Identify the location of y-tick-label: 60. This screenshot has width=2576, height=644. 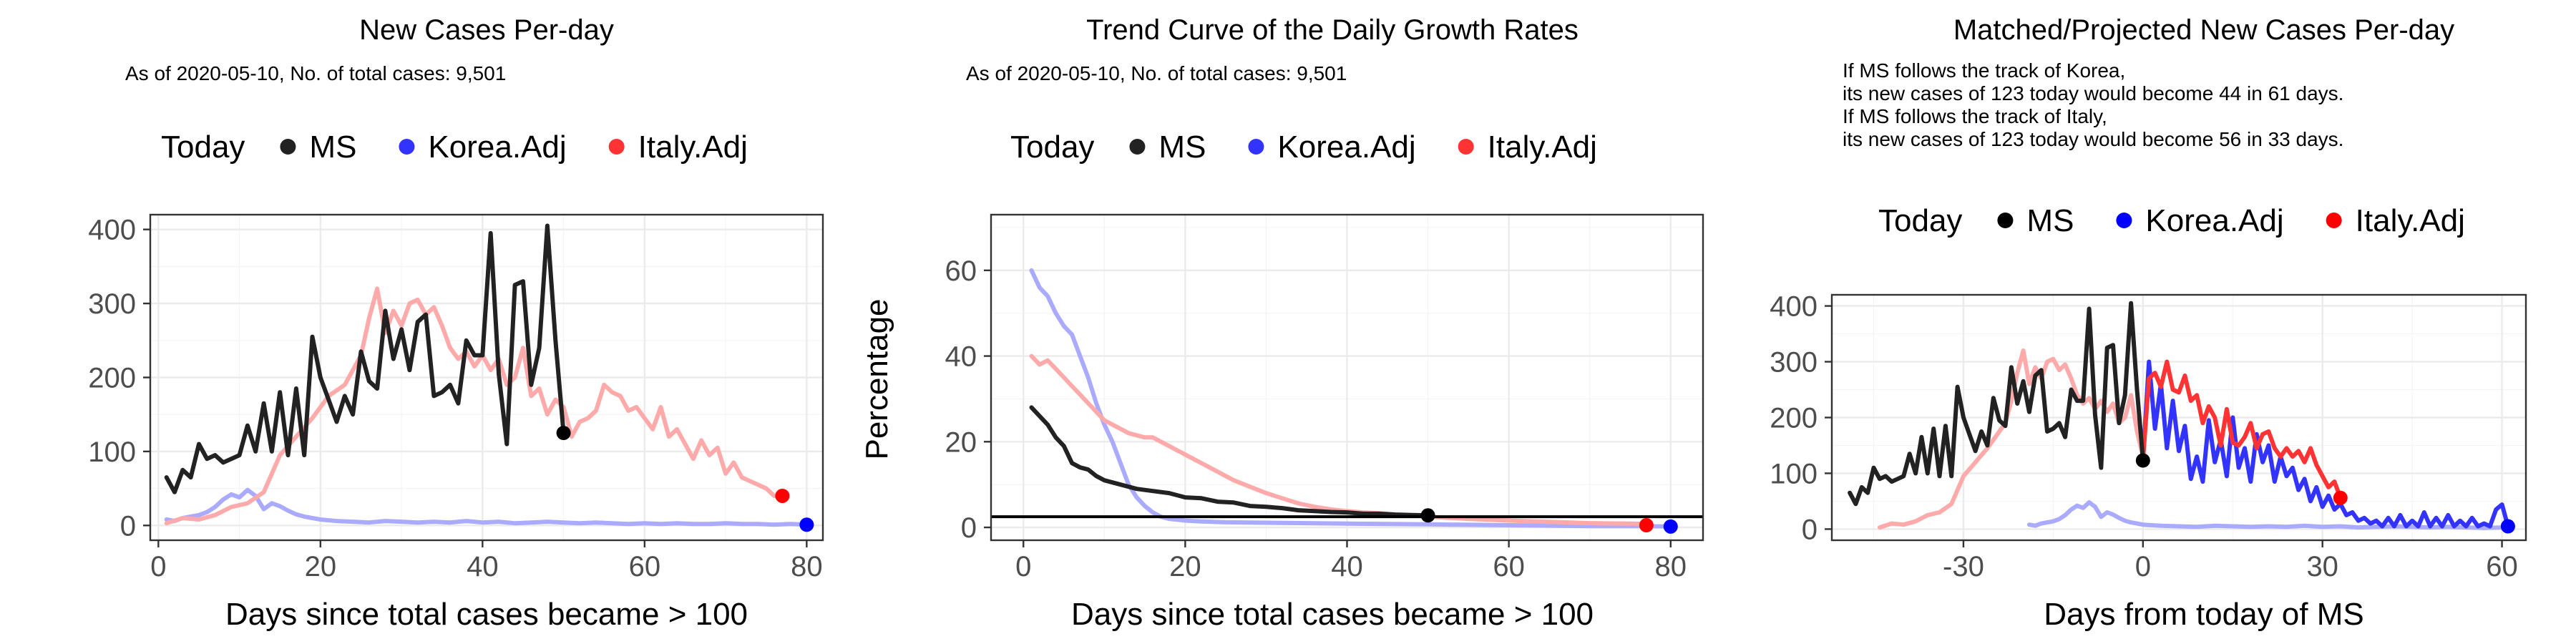
(961, 271).